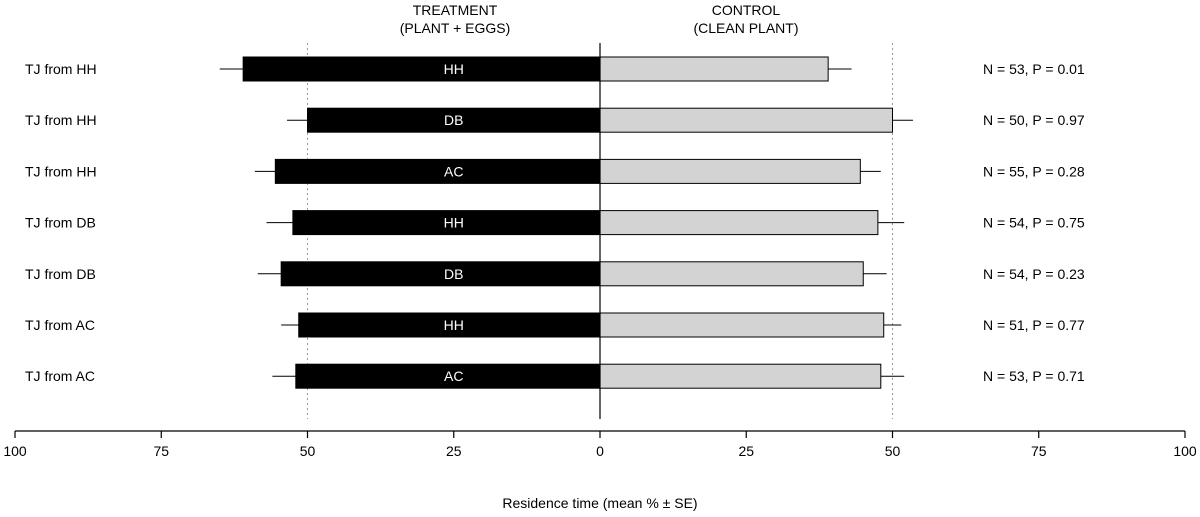  Describe the element at coordinates (1034, 274) in the screenshot. I see `stat-label: N = 54, P = 0.23` at that location.